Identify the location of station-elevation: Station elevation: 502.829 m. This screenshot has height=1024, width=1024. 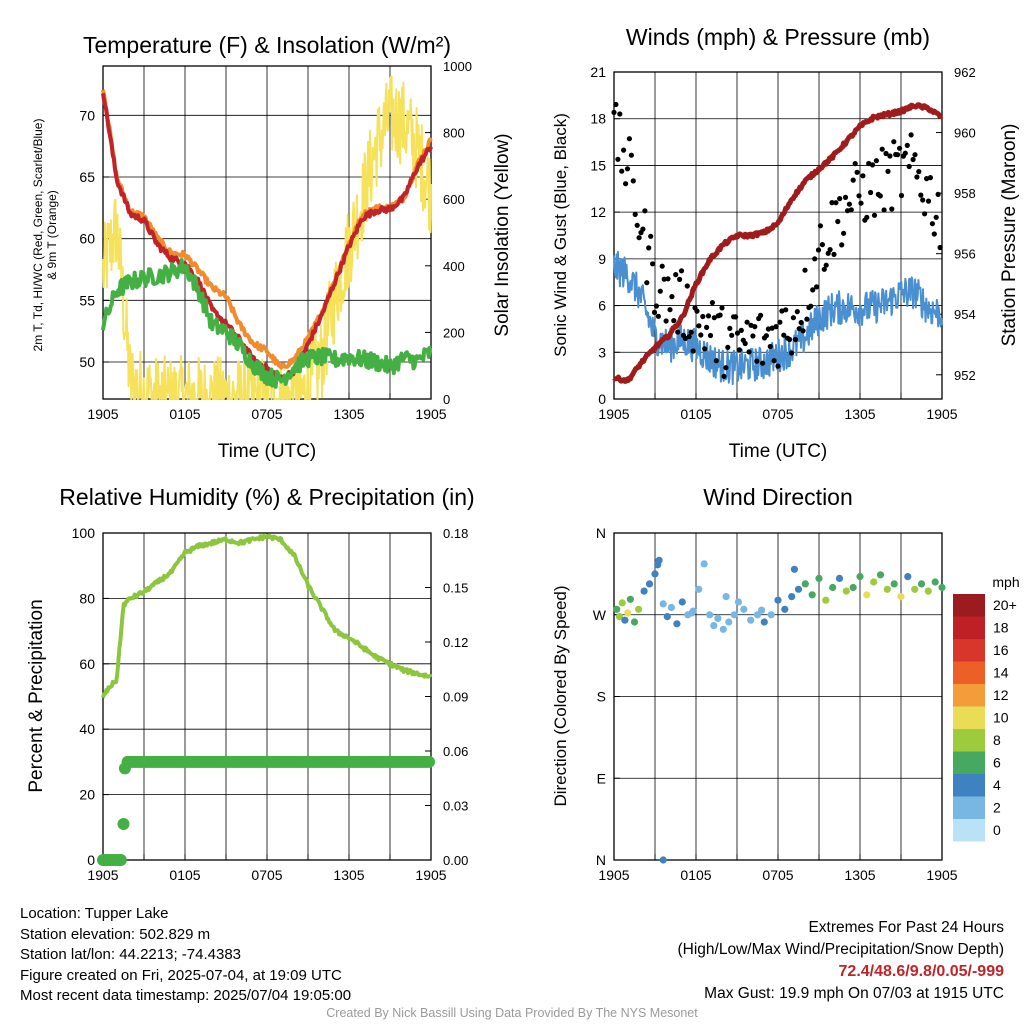
(115, 934).